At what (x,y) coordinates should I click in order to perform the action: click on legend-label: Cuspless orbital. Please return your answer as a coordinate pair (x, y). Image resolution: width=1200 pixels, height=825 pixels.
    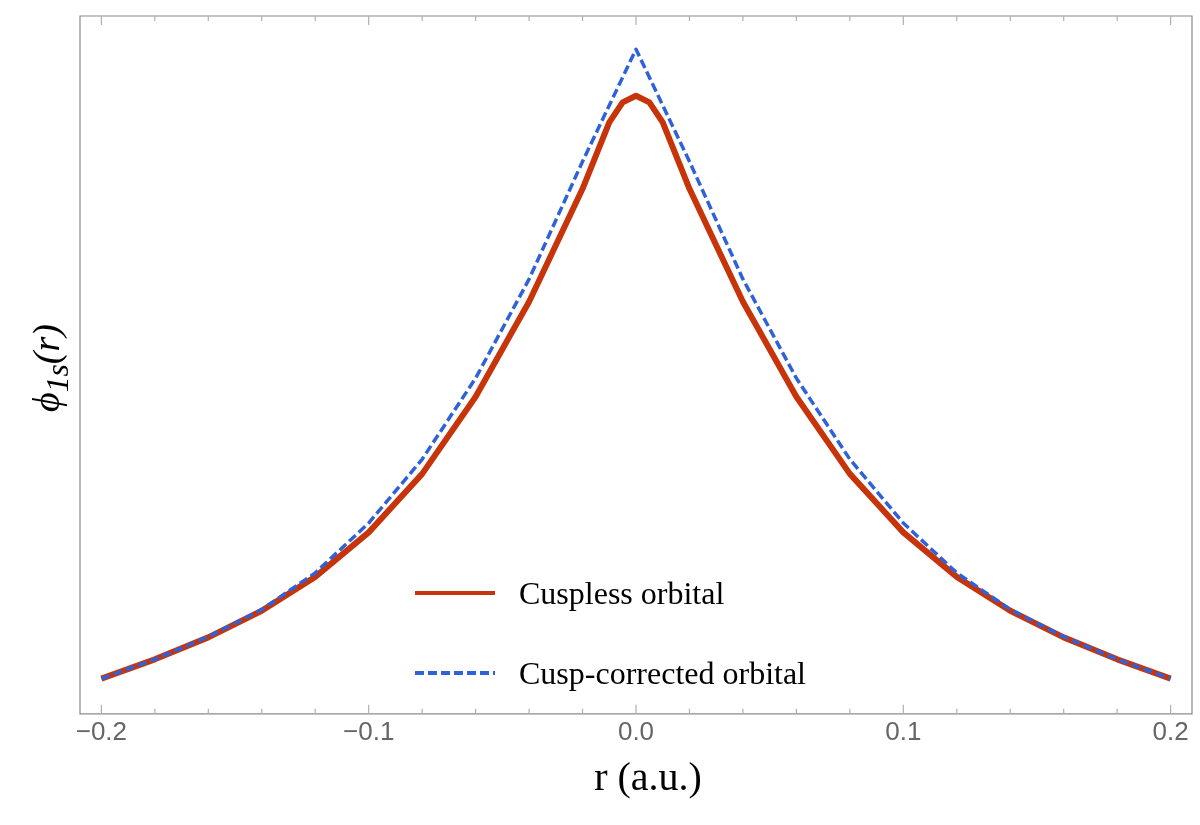
    Looking at the image, I should click on (622, 593).